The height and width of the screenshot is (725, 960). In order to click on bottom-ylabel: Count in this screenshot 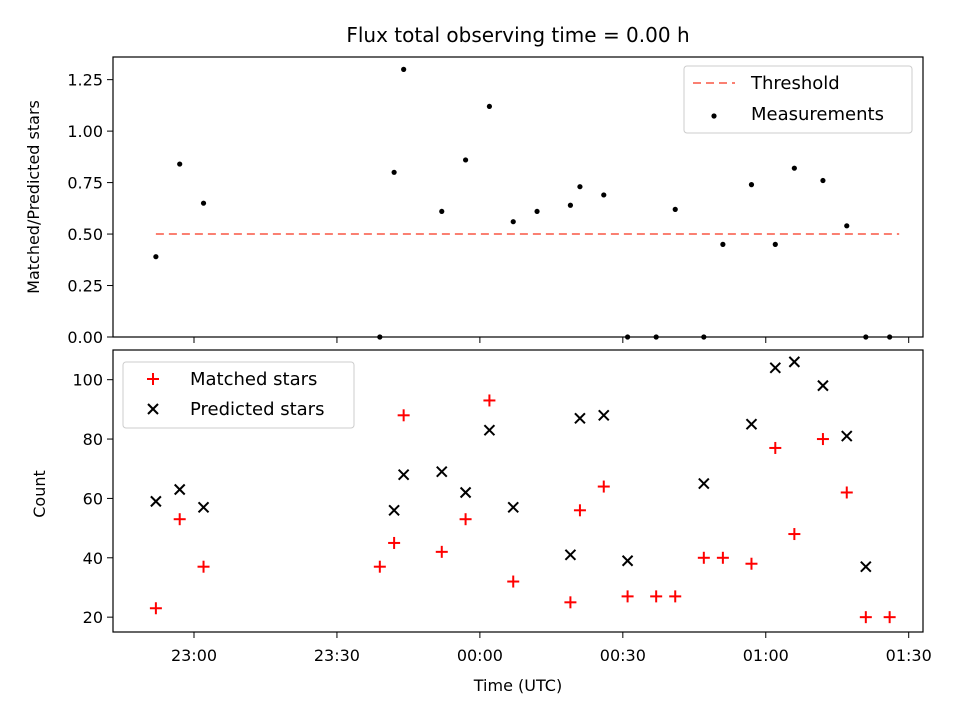, I will do `click(39, 494)`.